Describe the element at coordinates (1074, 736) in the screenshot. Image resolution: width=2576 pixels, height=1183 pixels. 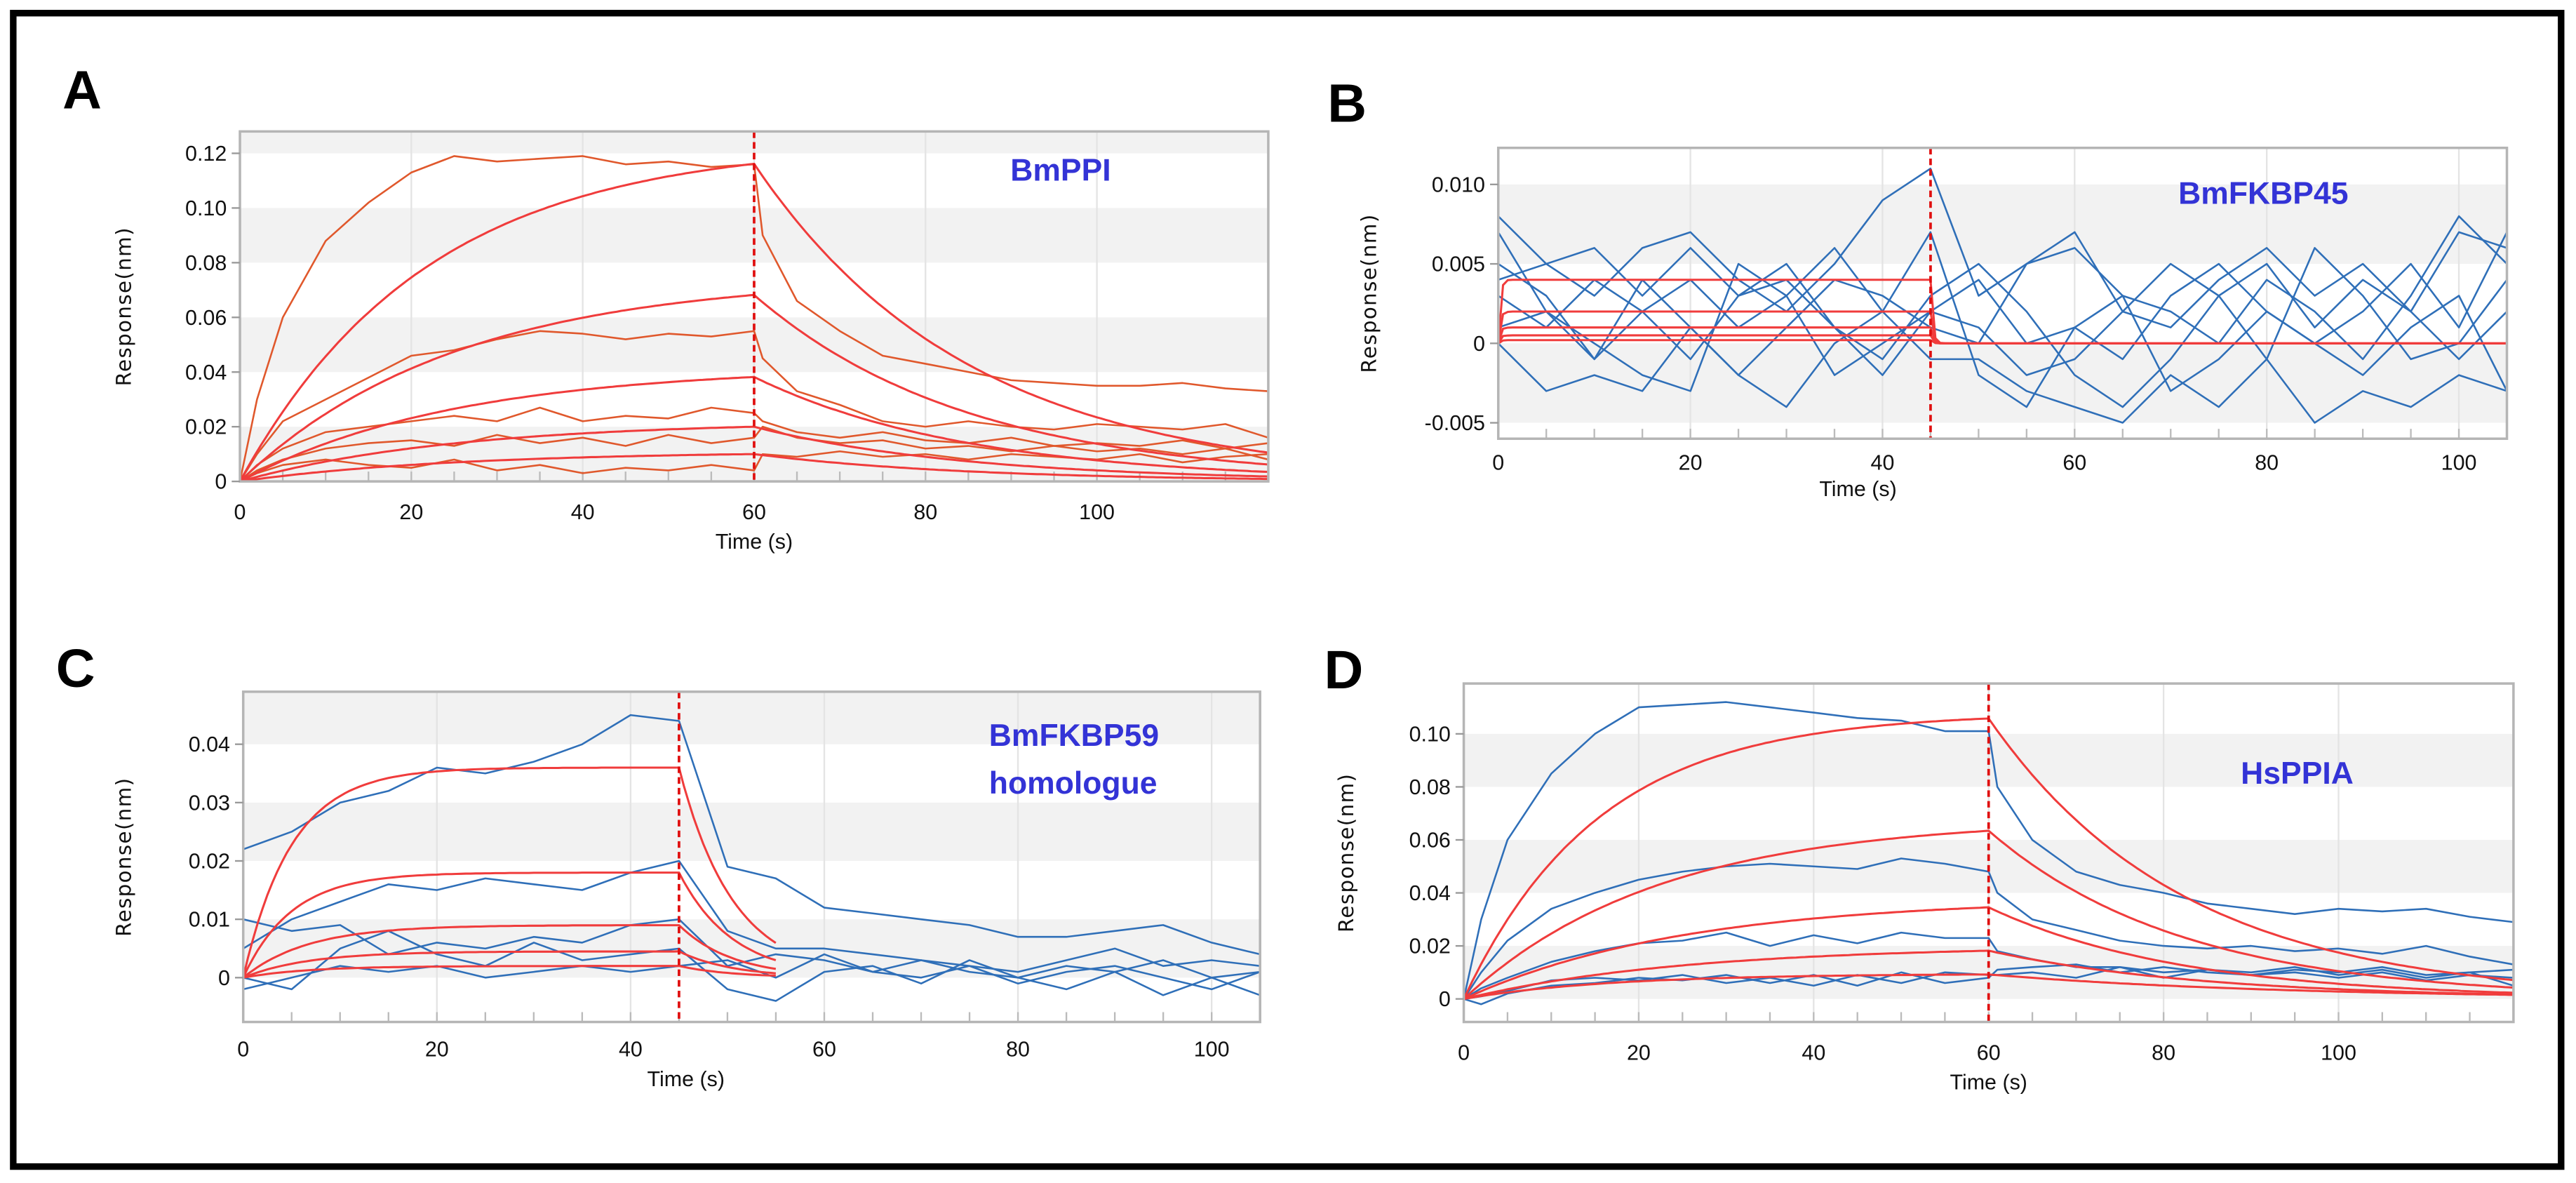
I see `panel-title: BmFKBP59` at that location.